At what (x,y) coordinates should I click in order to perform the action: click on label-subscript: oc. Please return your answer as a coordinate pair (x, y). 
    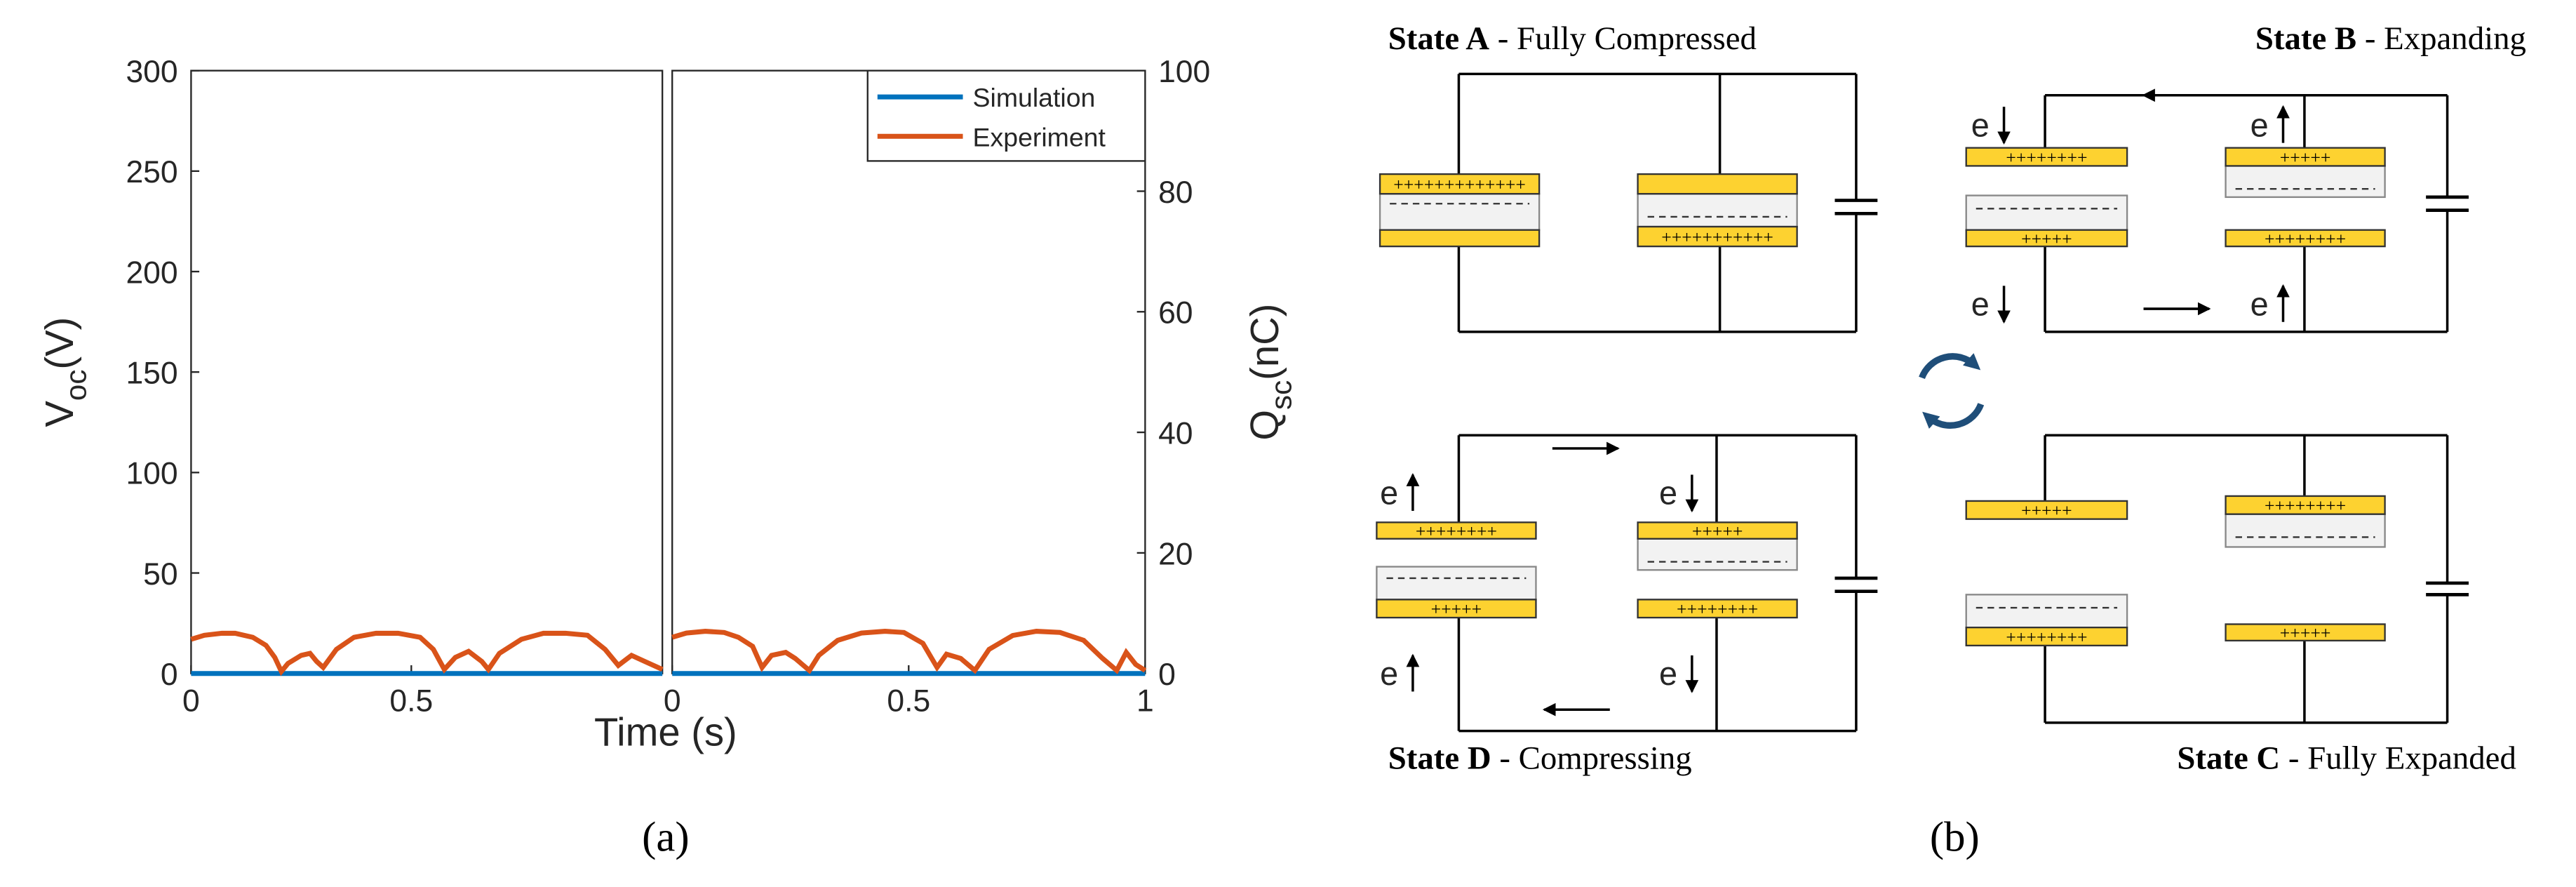
    Looking at the image, I should click on (76, 385).